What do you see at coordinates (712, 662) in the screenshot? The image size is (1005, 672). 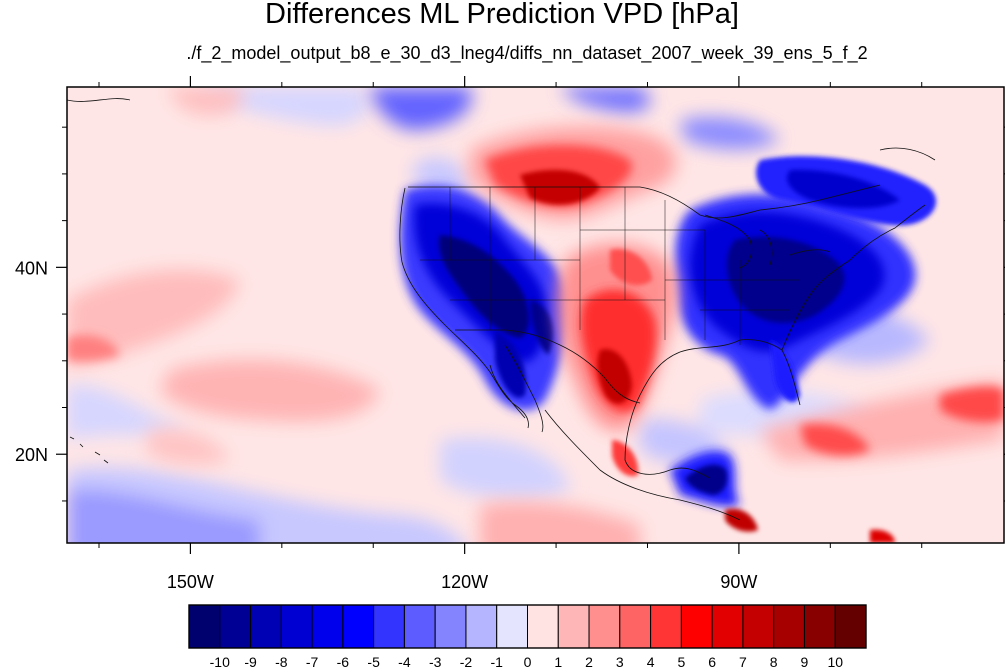 I see `colorbar-label: 6` at bounding box center [712, 662].